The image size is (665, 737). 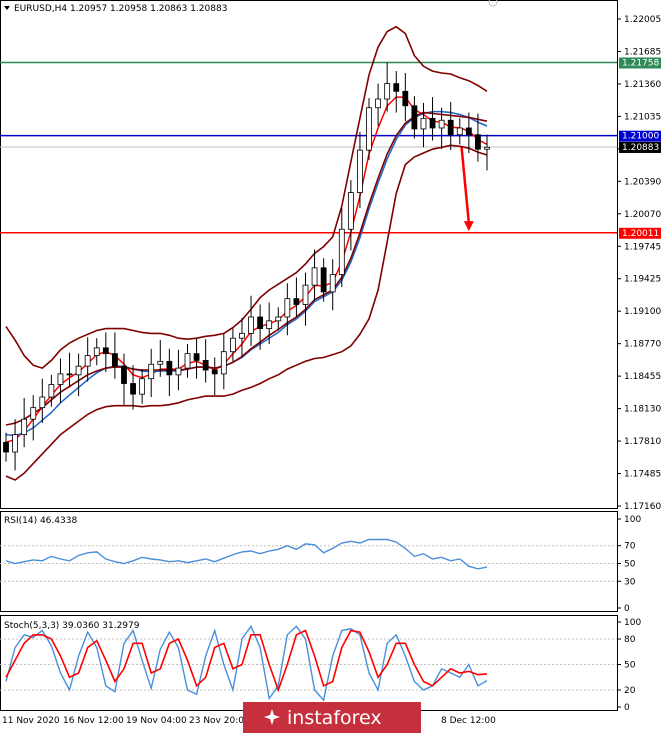 What do you see at coordinates (72, 626) in the screenshot?
I see `stoch-title: Stoch(5,3,3) 39.0360 31.2979` at bounding box center [72, 626].